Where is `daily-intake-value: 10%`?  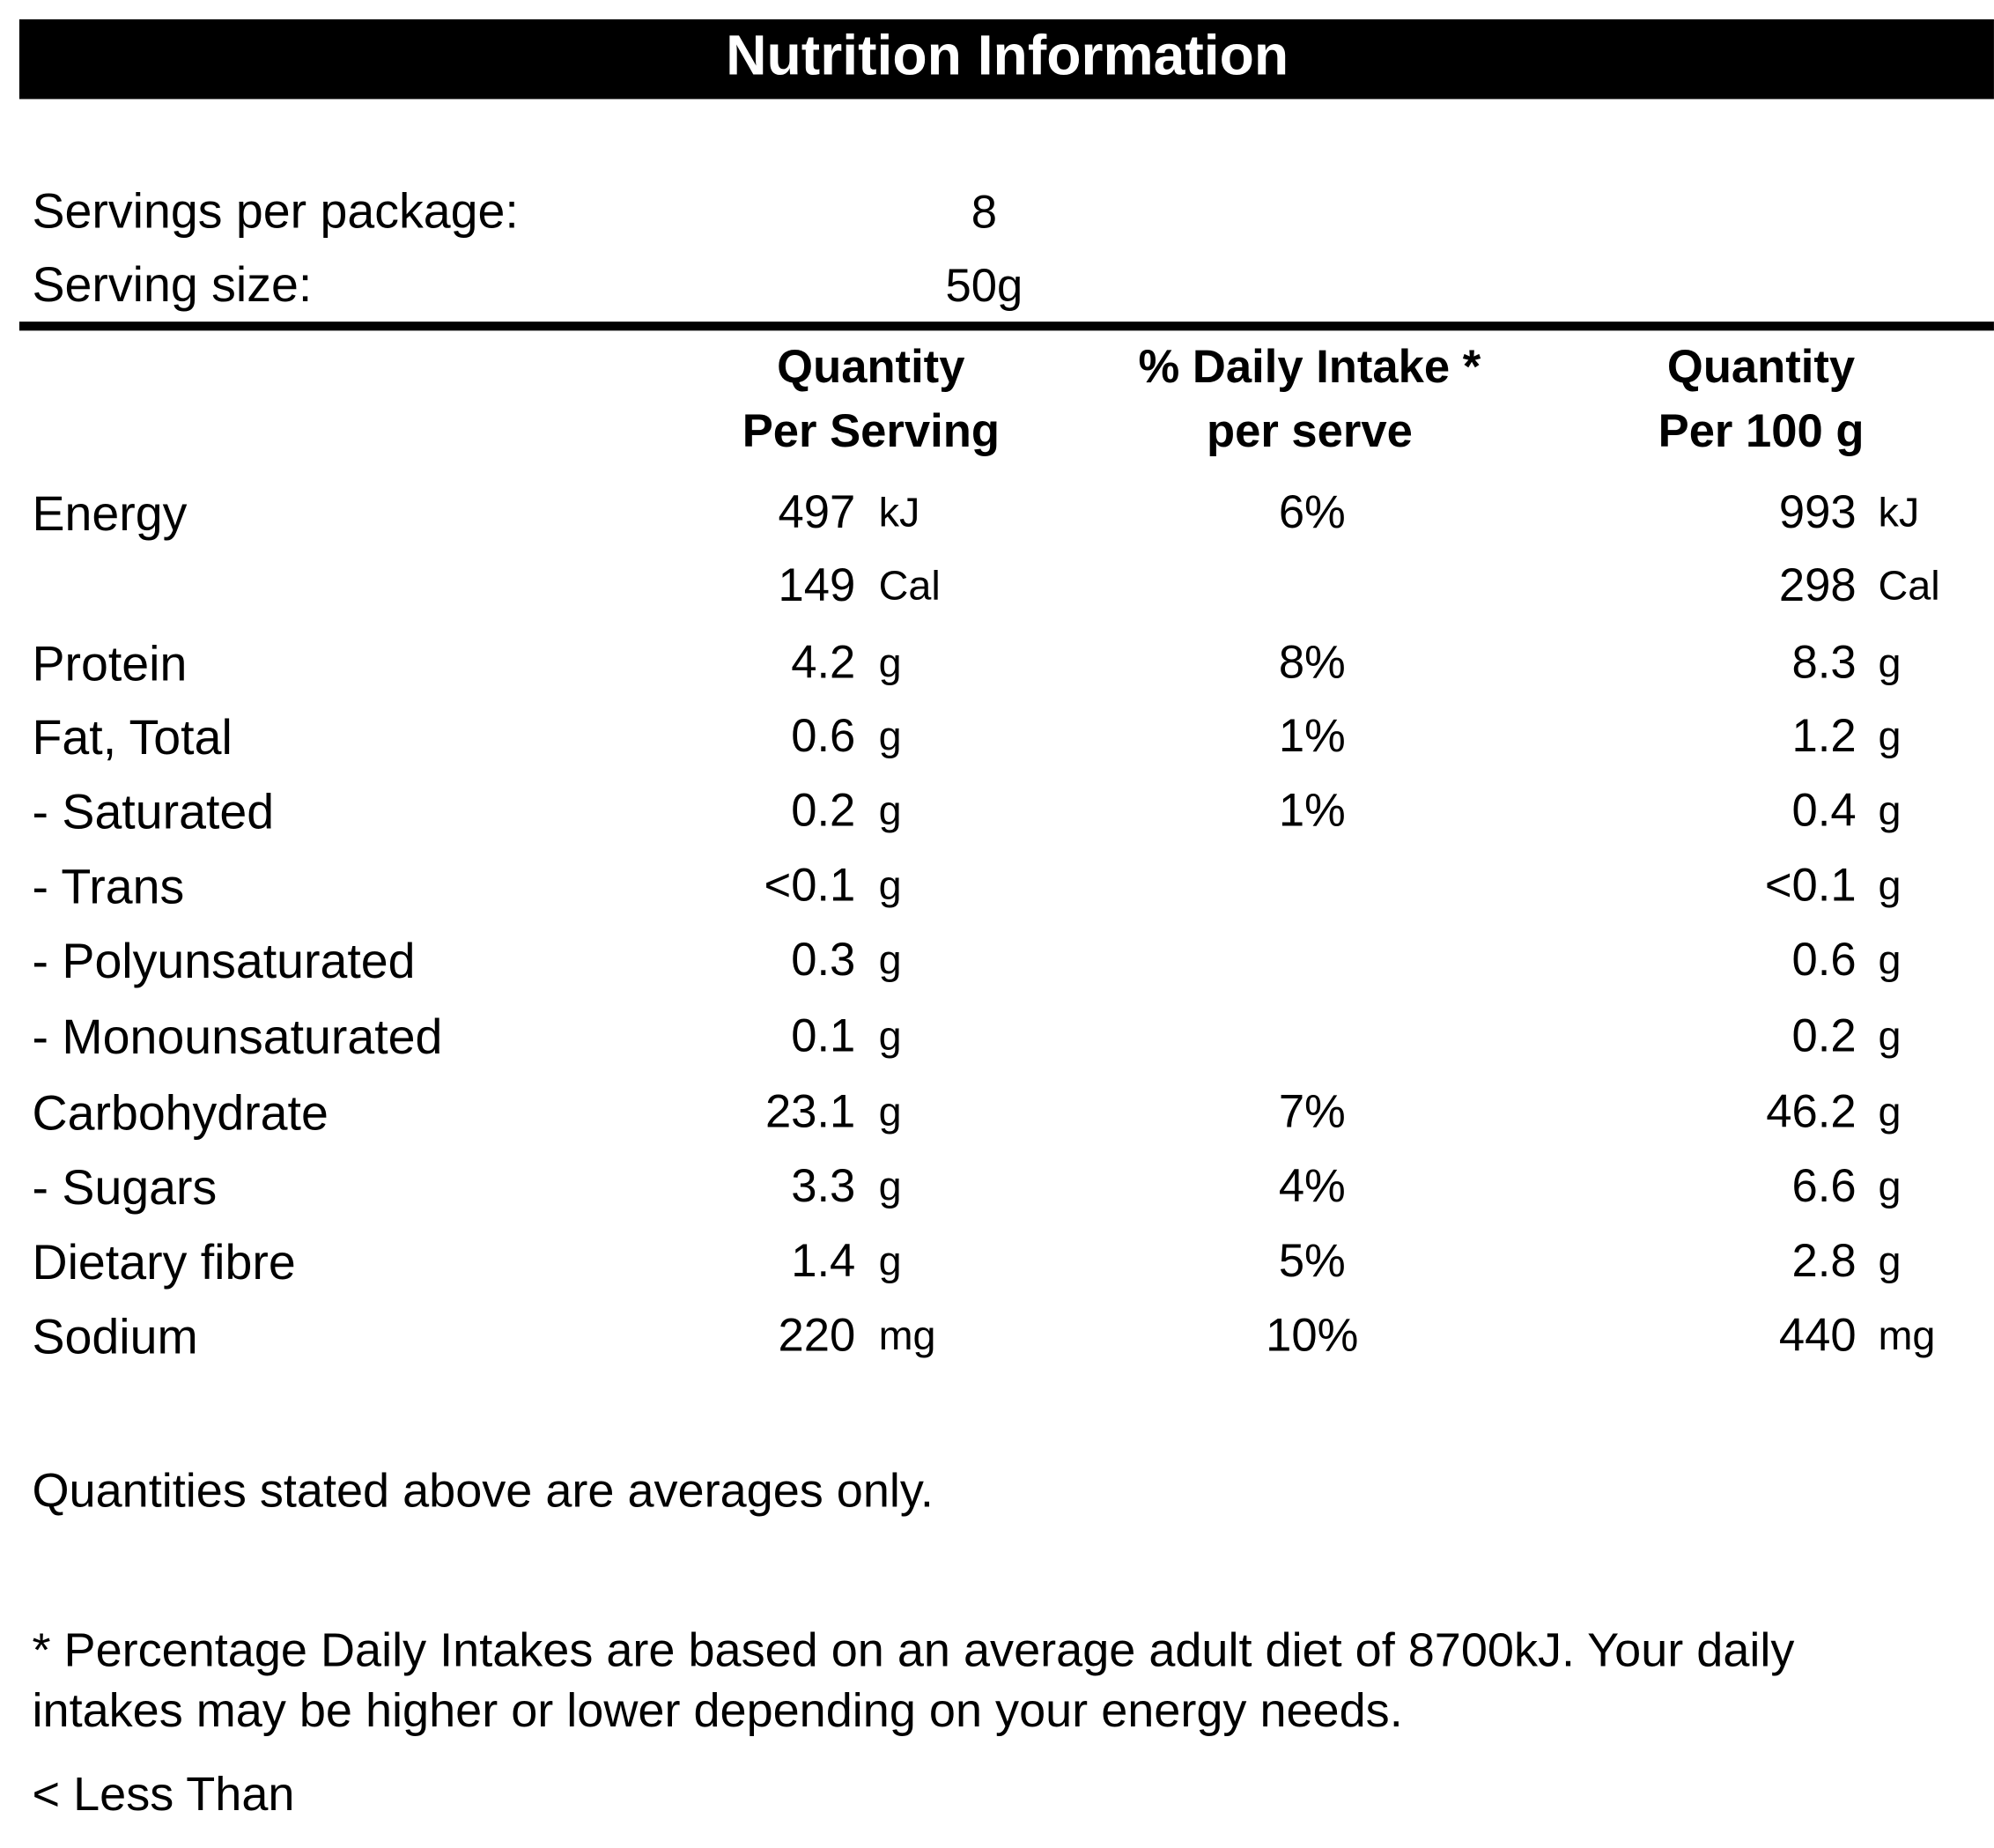
daily-intake-value: 10% is located at coordinates (1312, 1335).